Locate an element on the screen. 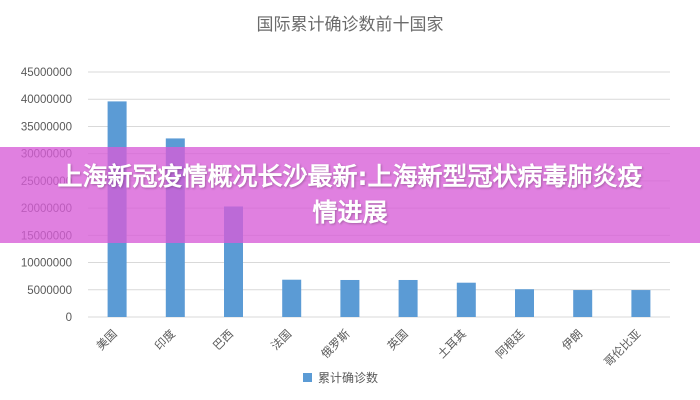 This screenshot has width=700, height=400. x-tick-label: 英国 is located at coordinates (398, 340).